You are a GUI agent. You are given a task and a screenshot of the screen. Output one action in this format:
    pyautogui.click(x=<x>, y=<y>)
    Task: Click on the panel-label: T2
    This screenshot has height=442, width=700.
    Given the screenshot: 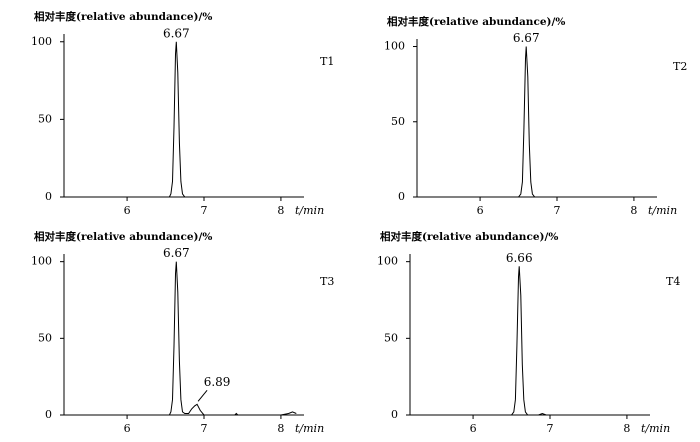 What is the action you would take?
    pyautogui.click(x=680, y=66)
    